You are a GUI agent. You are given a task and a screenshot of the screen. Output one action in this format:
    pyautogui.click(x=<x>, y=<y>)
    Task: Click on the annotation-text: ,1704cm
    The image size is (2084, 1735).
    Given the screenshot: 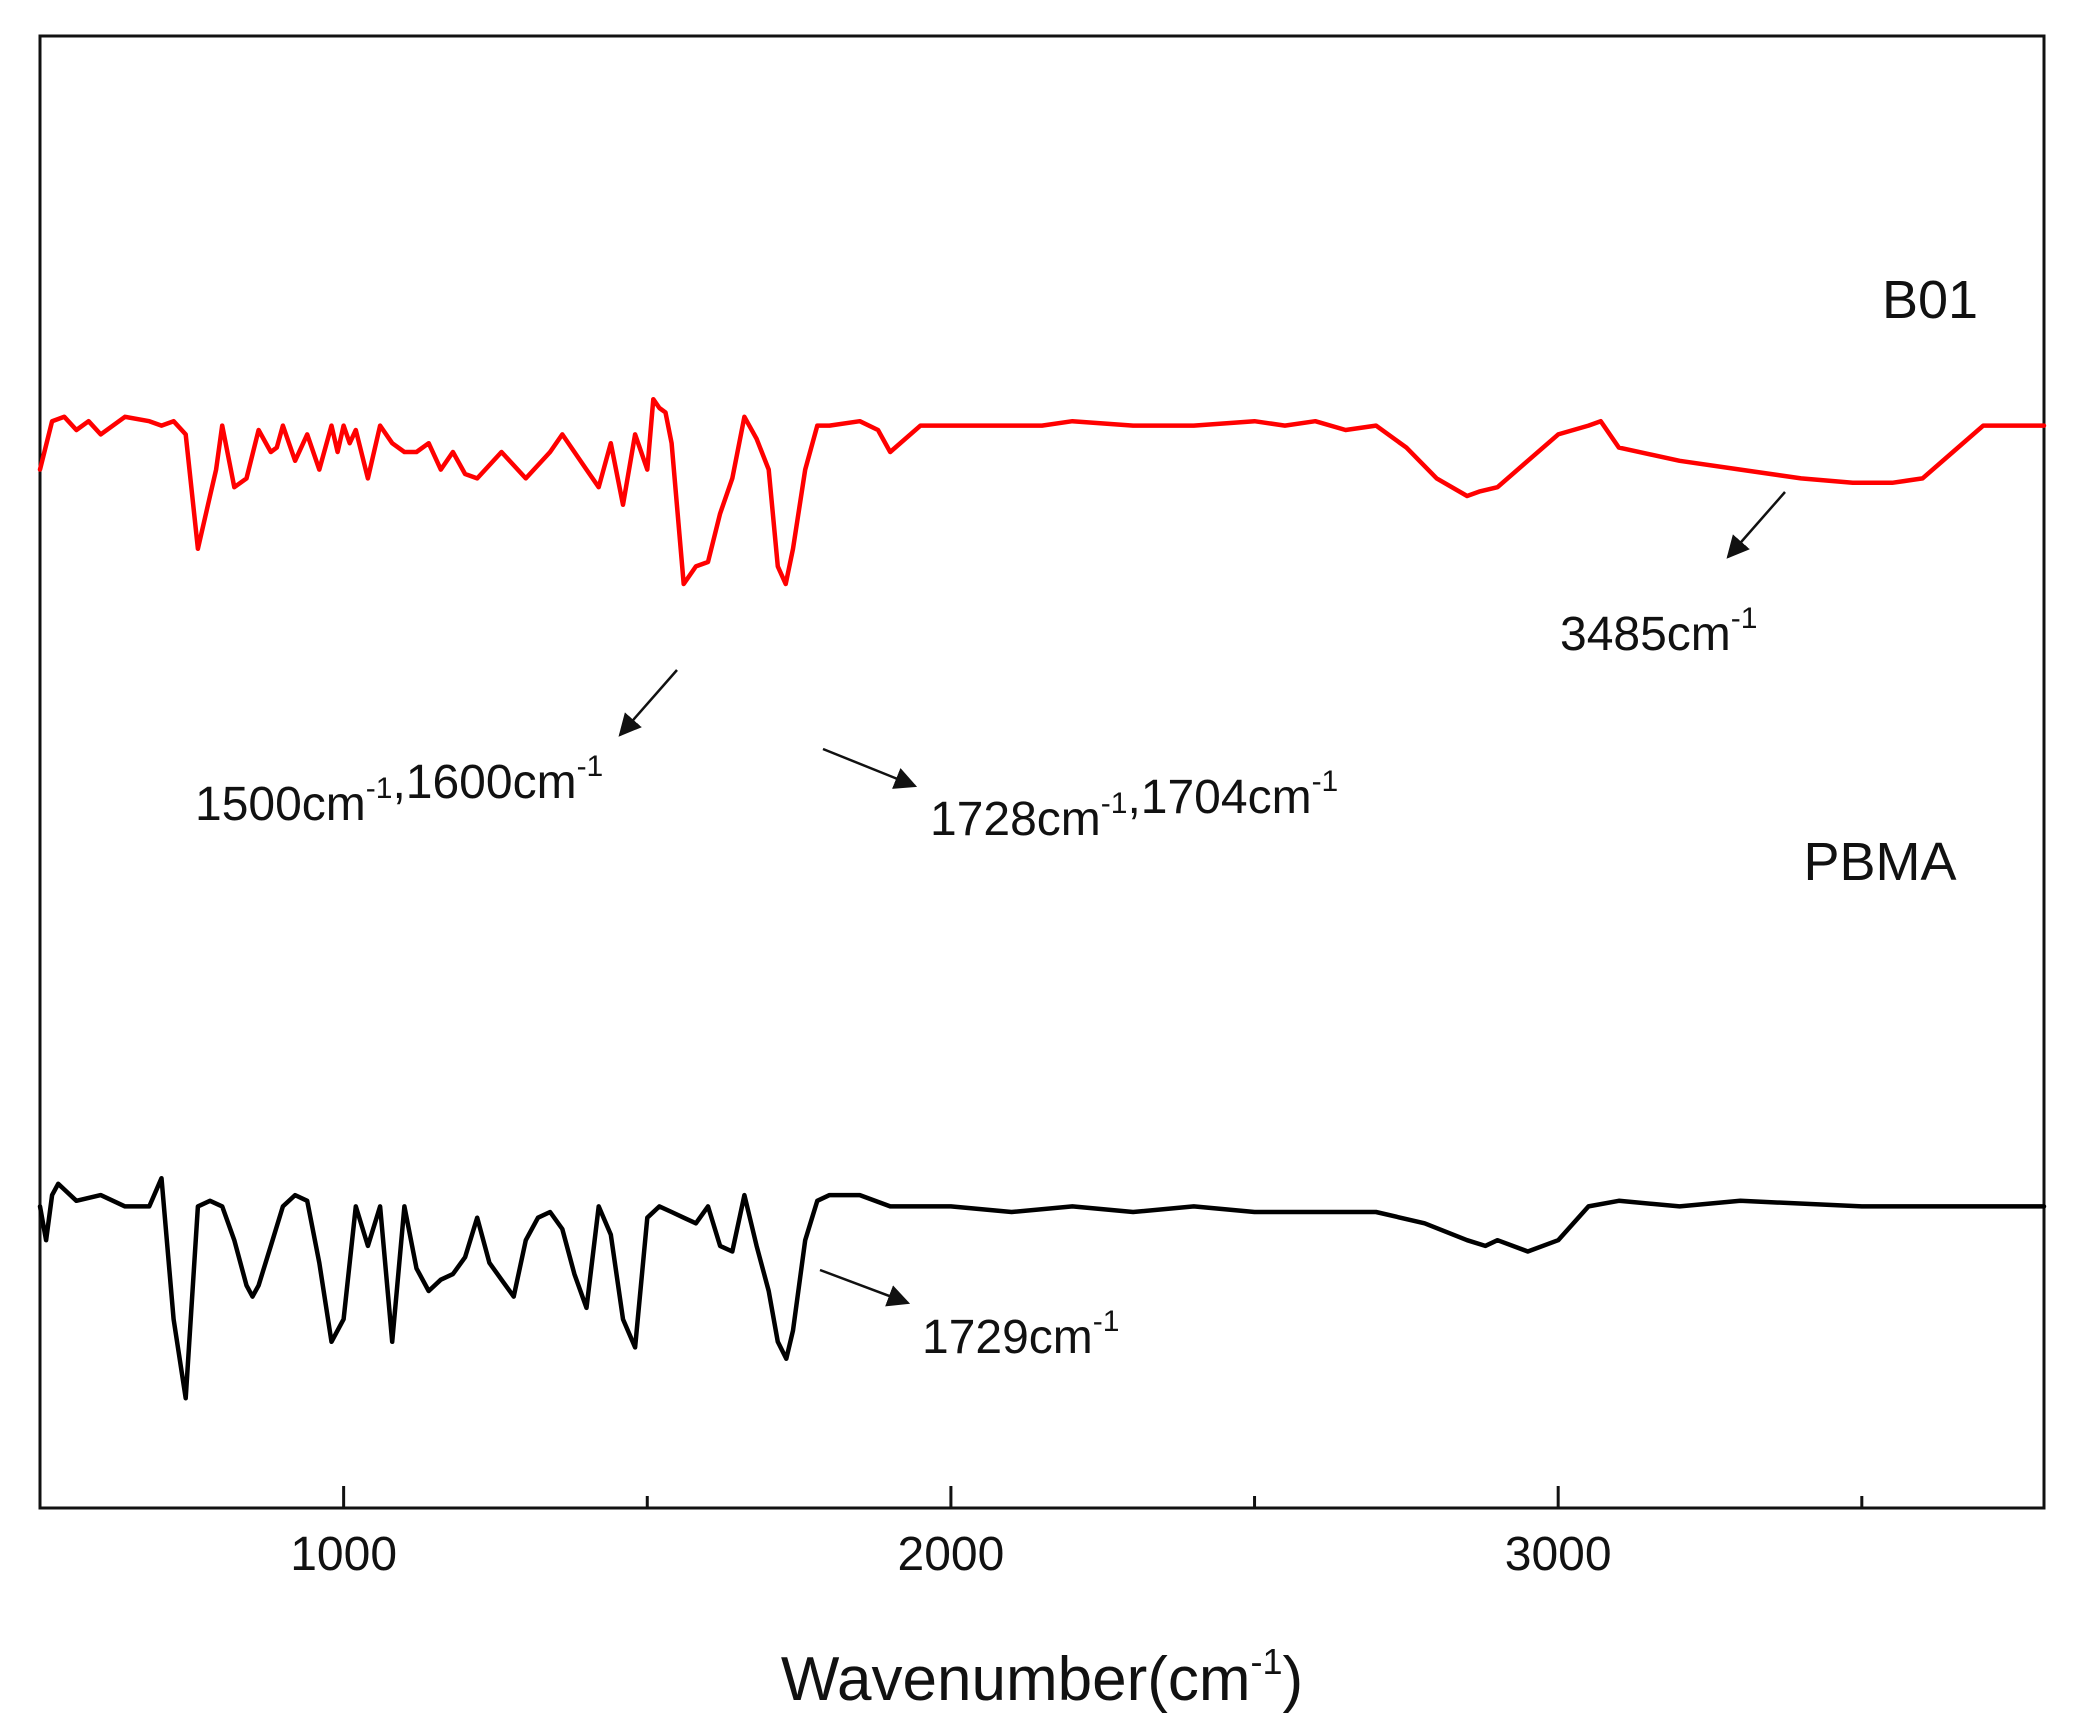 What is the action you would take?
    pyautogui.click(x=1219, y=797)
    